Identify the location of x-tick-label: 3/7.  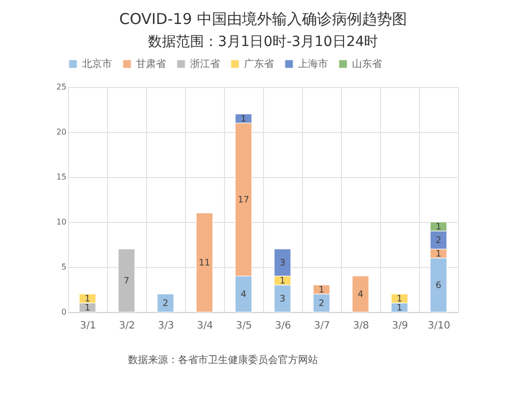
(322, 326).